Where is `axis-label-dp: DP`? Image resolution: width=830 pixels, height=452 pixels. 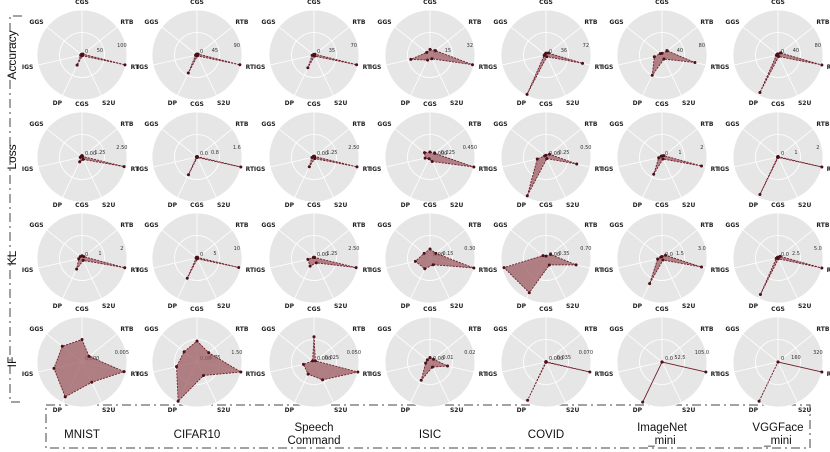 axis-label-dp: DP is located at coordinates (754, 205).